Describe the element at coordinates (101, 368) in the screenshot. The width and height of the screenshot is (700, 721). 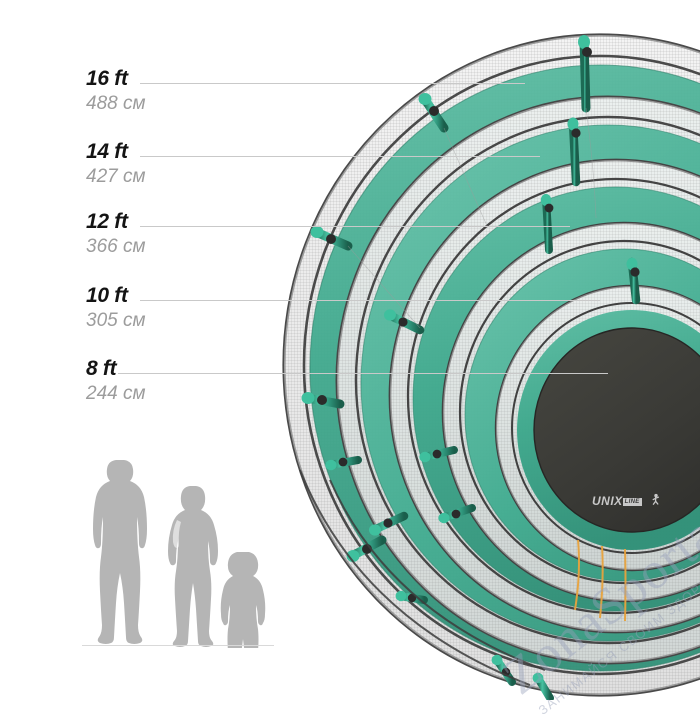
I see `size-8ft-feet: 8 ft` at that location.